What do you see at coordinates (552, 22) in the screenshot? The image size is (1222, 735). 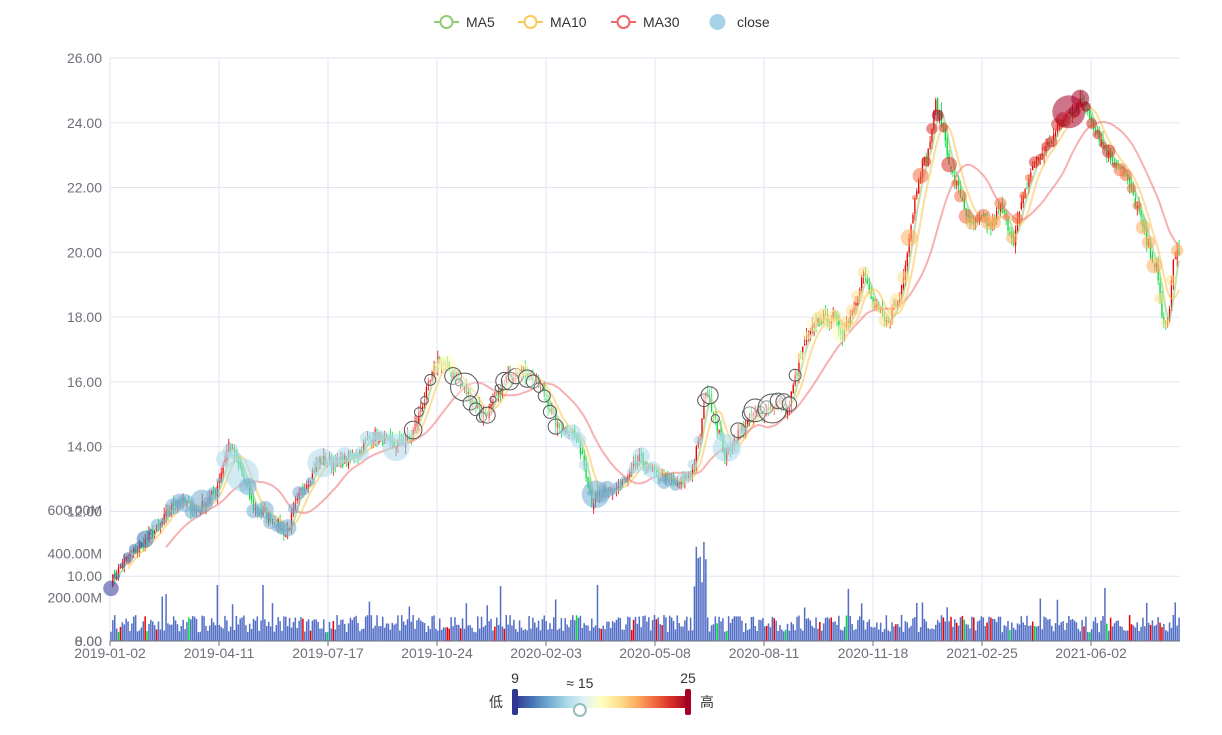 I see `legend-item-ma10: MA10` at bounding box center [552, 22].